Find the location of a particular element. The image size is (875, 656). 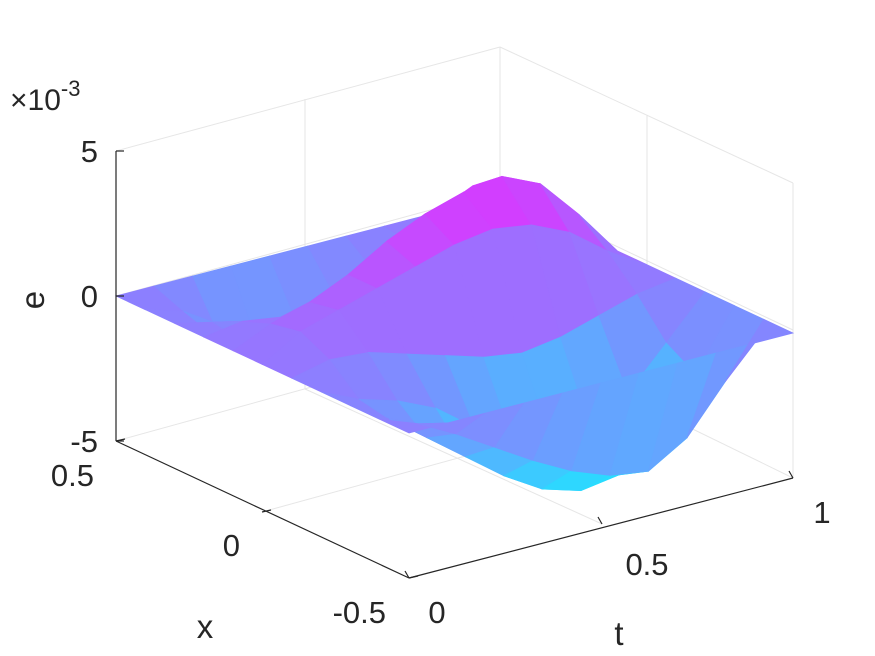

y-axis-line is located at coordinates (262, 509).